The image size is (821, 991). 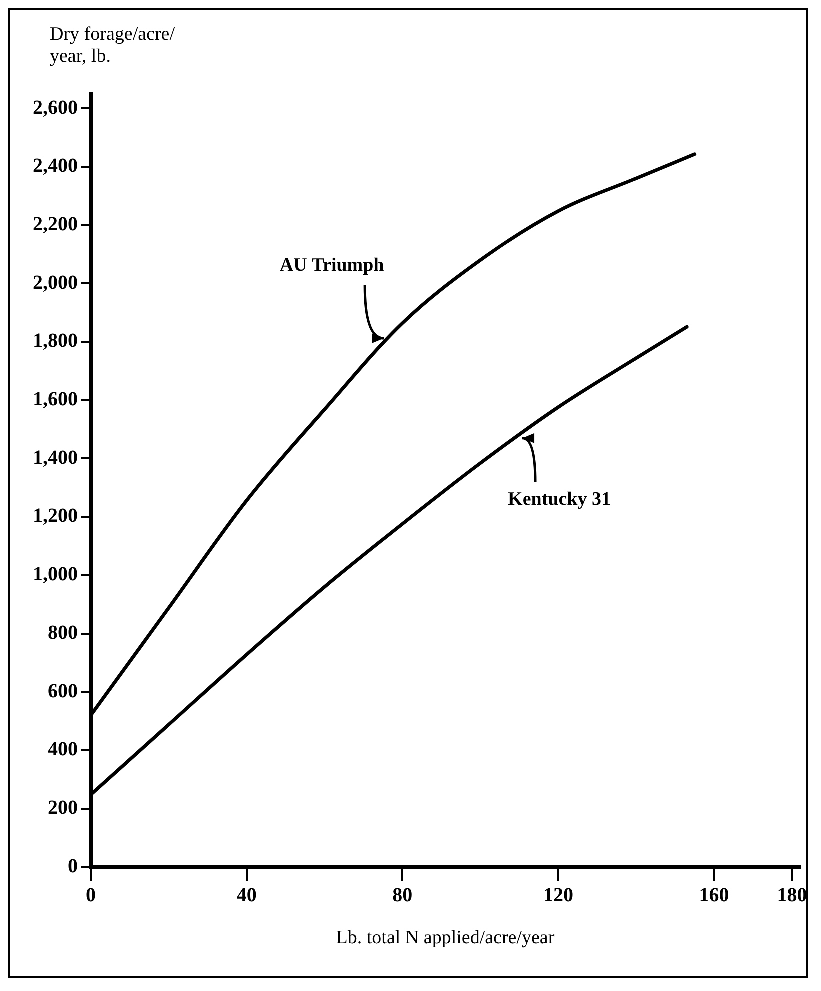 What do you see at coordinates (55, 516) in the screenshot?
I see `y-tick-label: 1,200` at bounding box center [55, 516].